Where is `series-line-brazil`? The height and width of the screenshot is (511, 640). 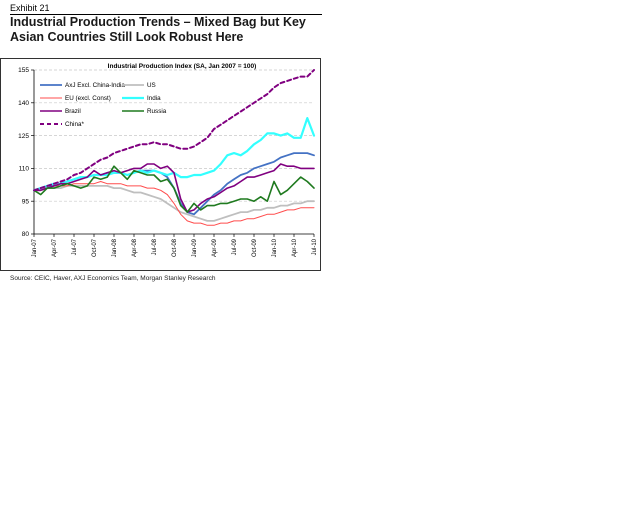
series-line-brazil is located at coordinates (174, 188).